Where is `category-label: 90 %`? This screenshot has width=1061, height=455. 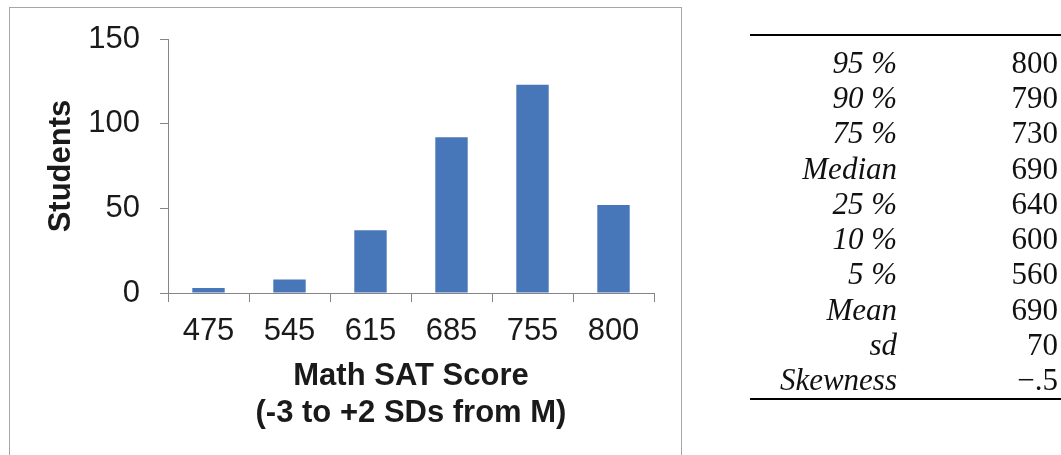 category-label: 90 % is located at coordinates (864, 97).